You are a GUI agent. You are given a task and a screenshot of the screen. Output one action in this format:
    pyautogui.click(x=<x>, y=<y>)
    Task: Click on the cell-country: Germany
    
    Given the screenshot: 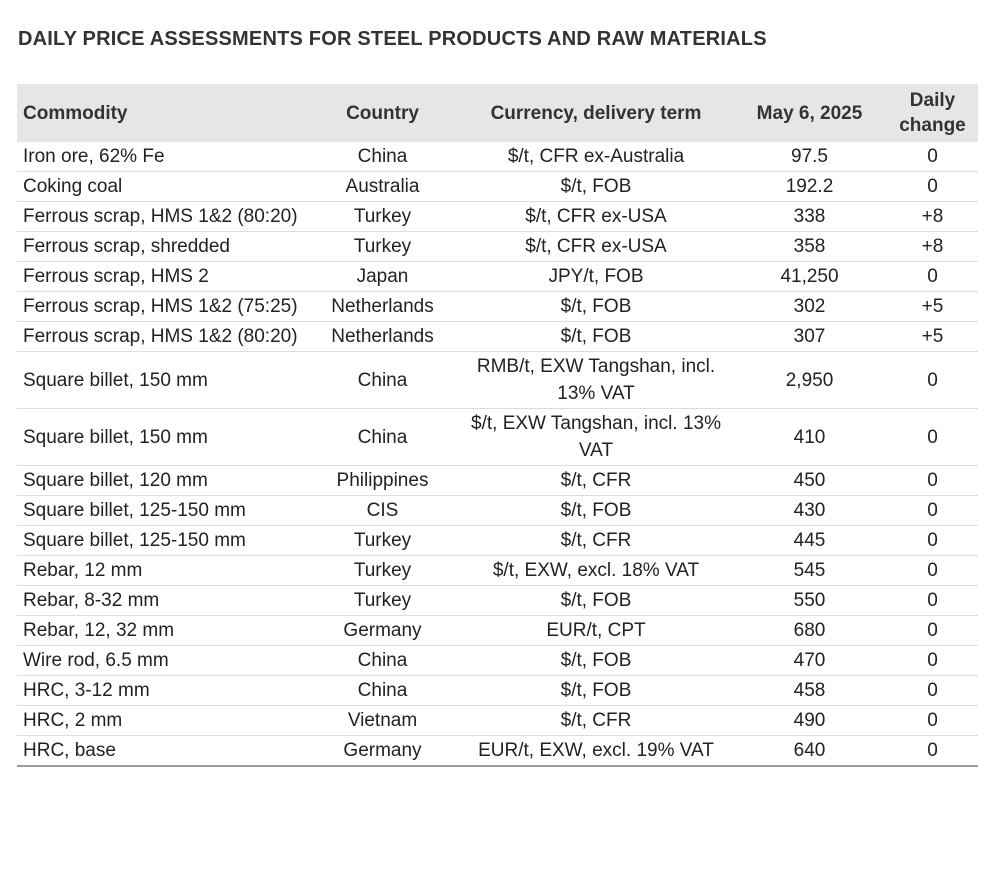 What is the action you would take?
    pyautogui.click(x=382, y=630)
    